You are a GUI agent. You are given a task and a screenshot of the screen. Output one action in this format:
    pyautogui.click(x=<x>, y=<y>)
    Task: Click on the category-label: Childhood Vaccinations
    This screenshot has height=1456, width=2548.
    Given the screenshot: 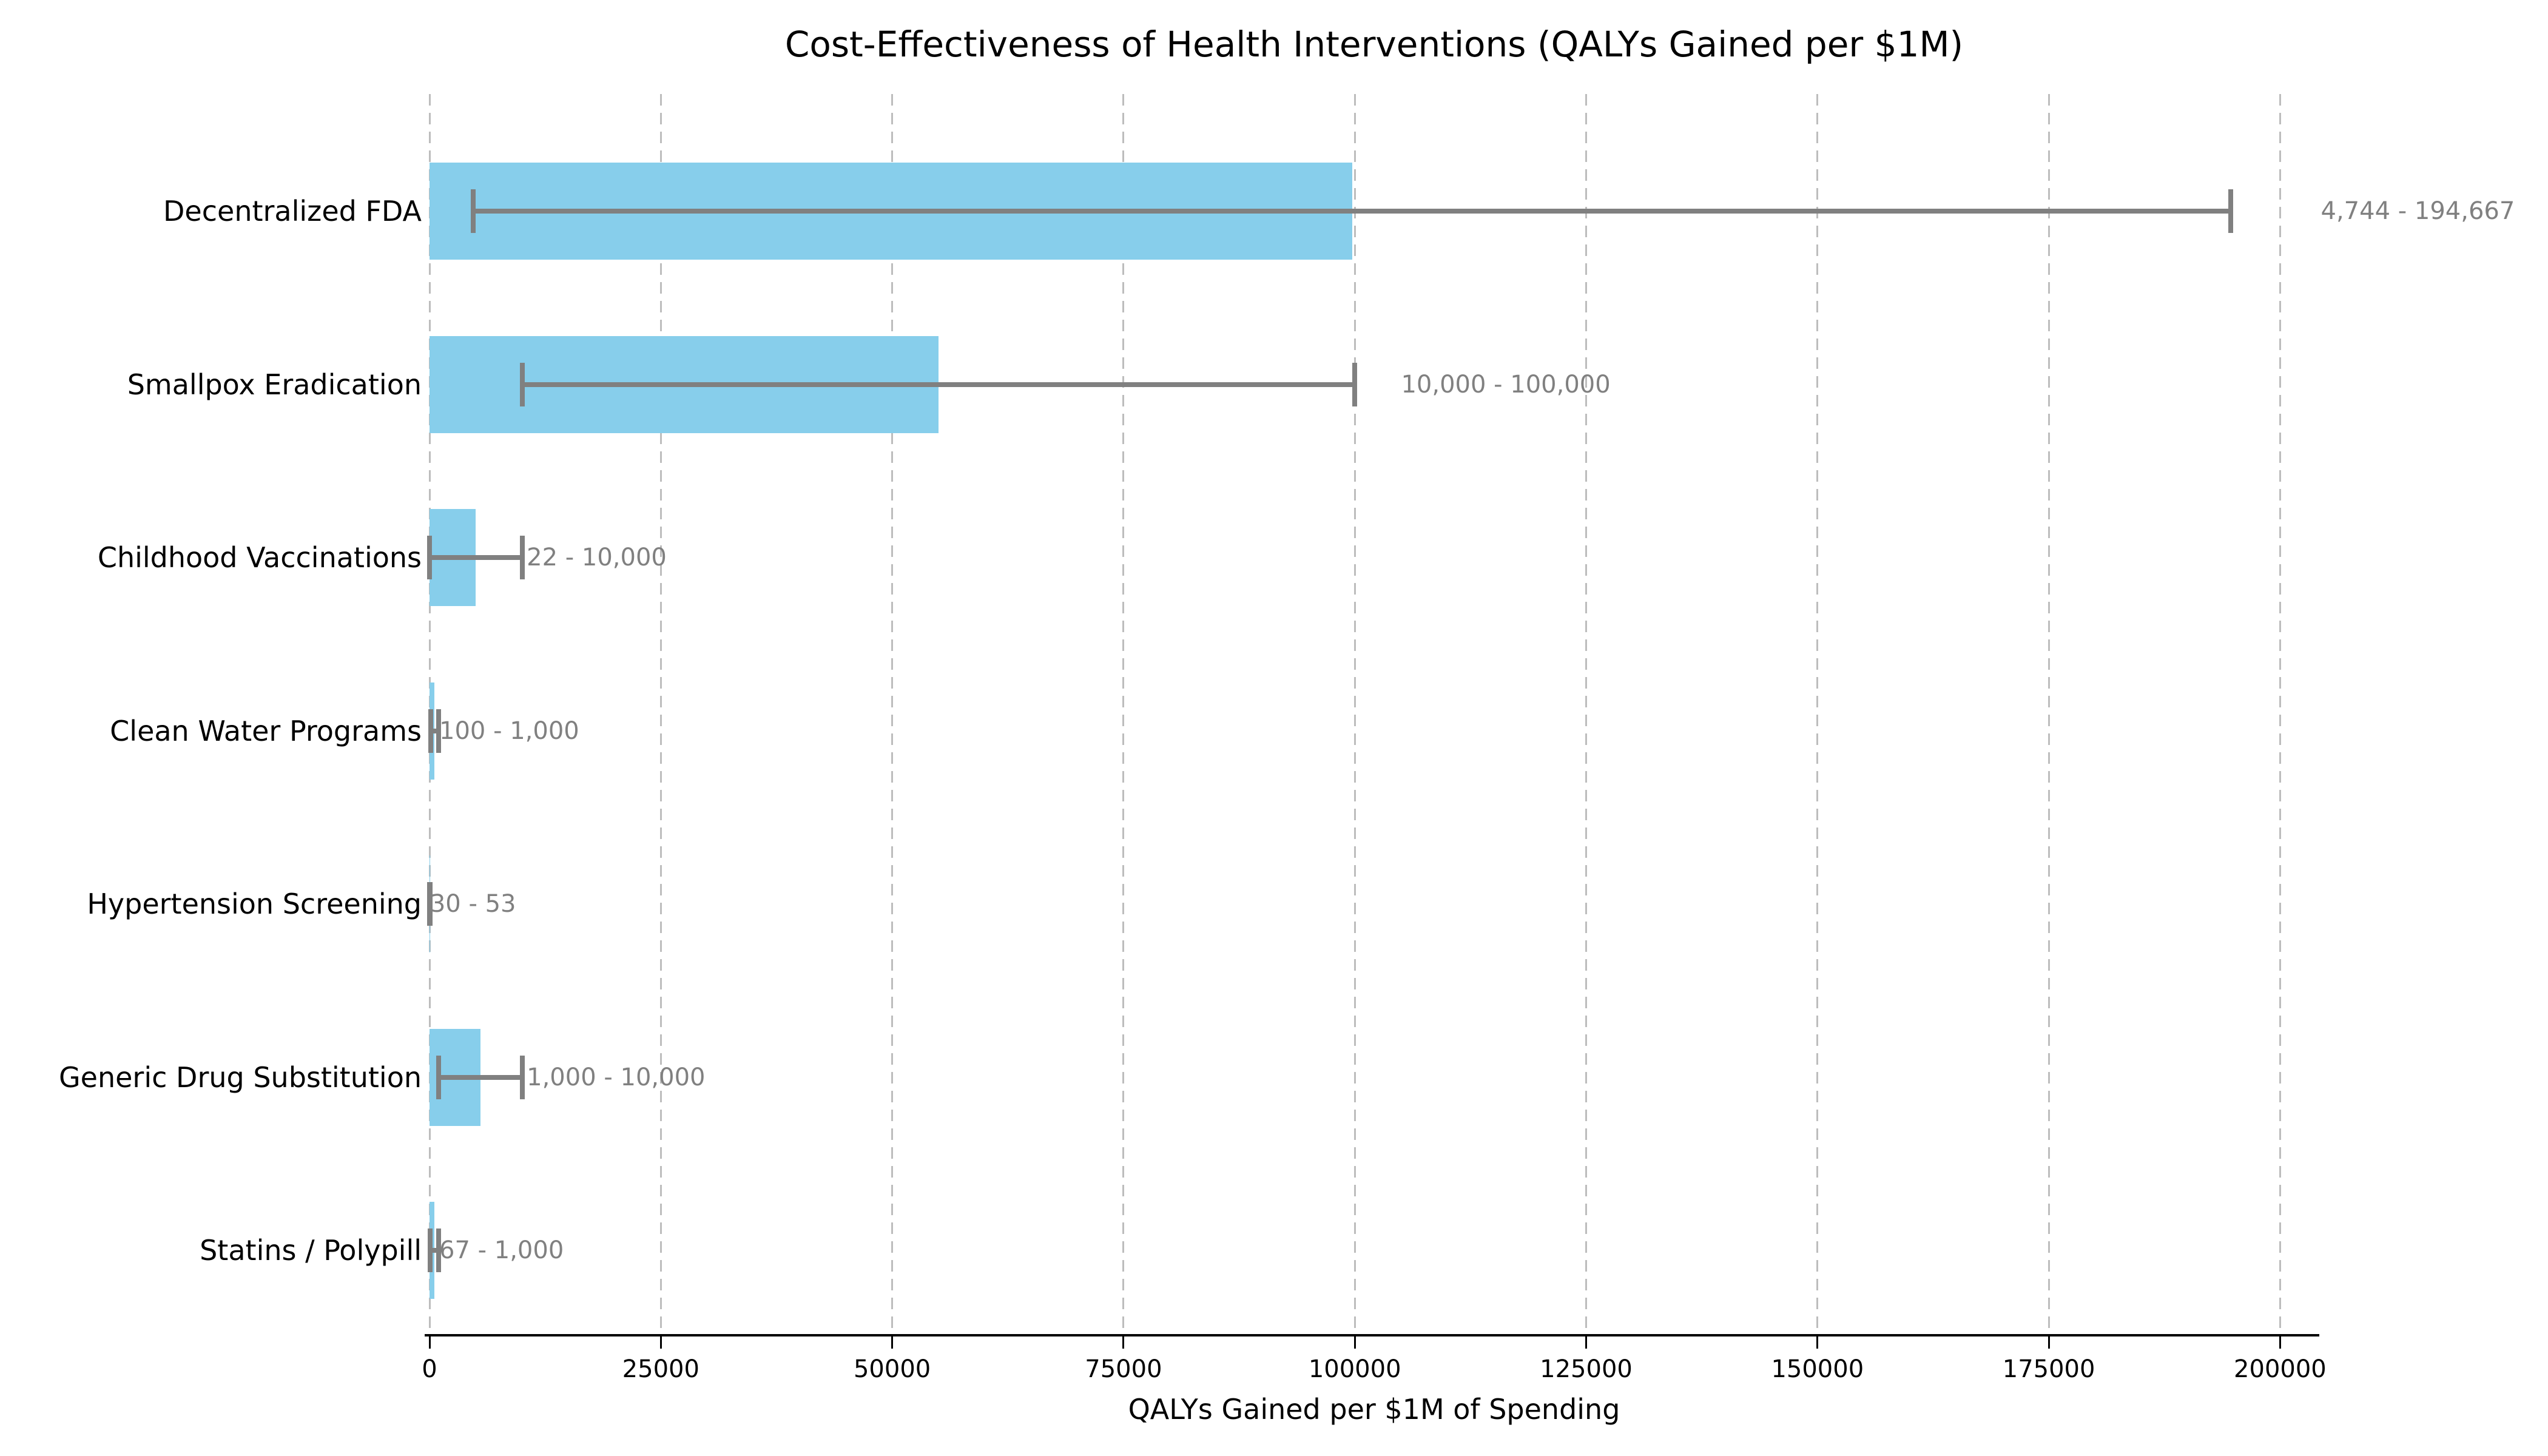 What is the action you would take?
    pyautogui.click(x=259, y=557)
    